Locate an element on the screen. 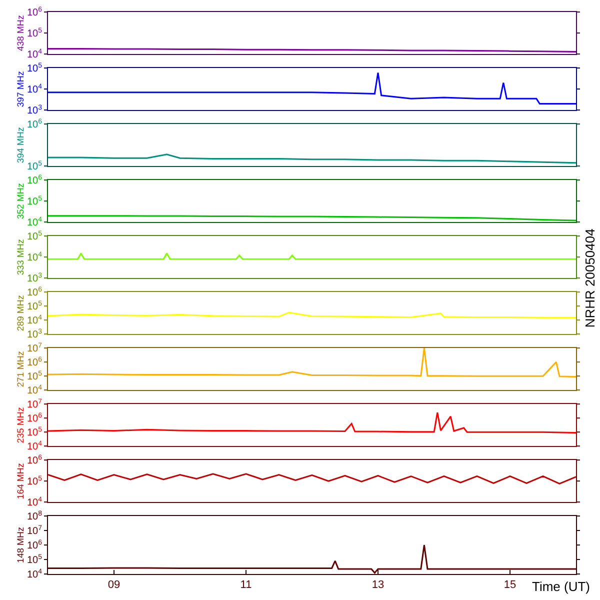 The image size is (600, 600). y-axis-title: 352 MHz is located at coordinates (20, 201).